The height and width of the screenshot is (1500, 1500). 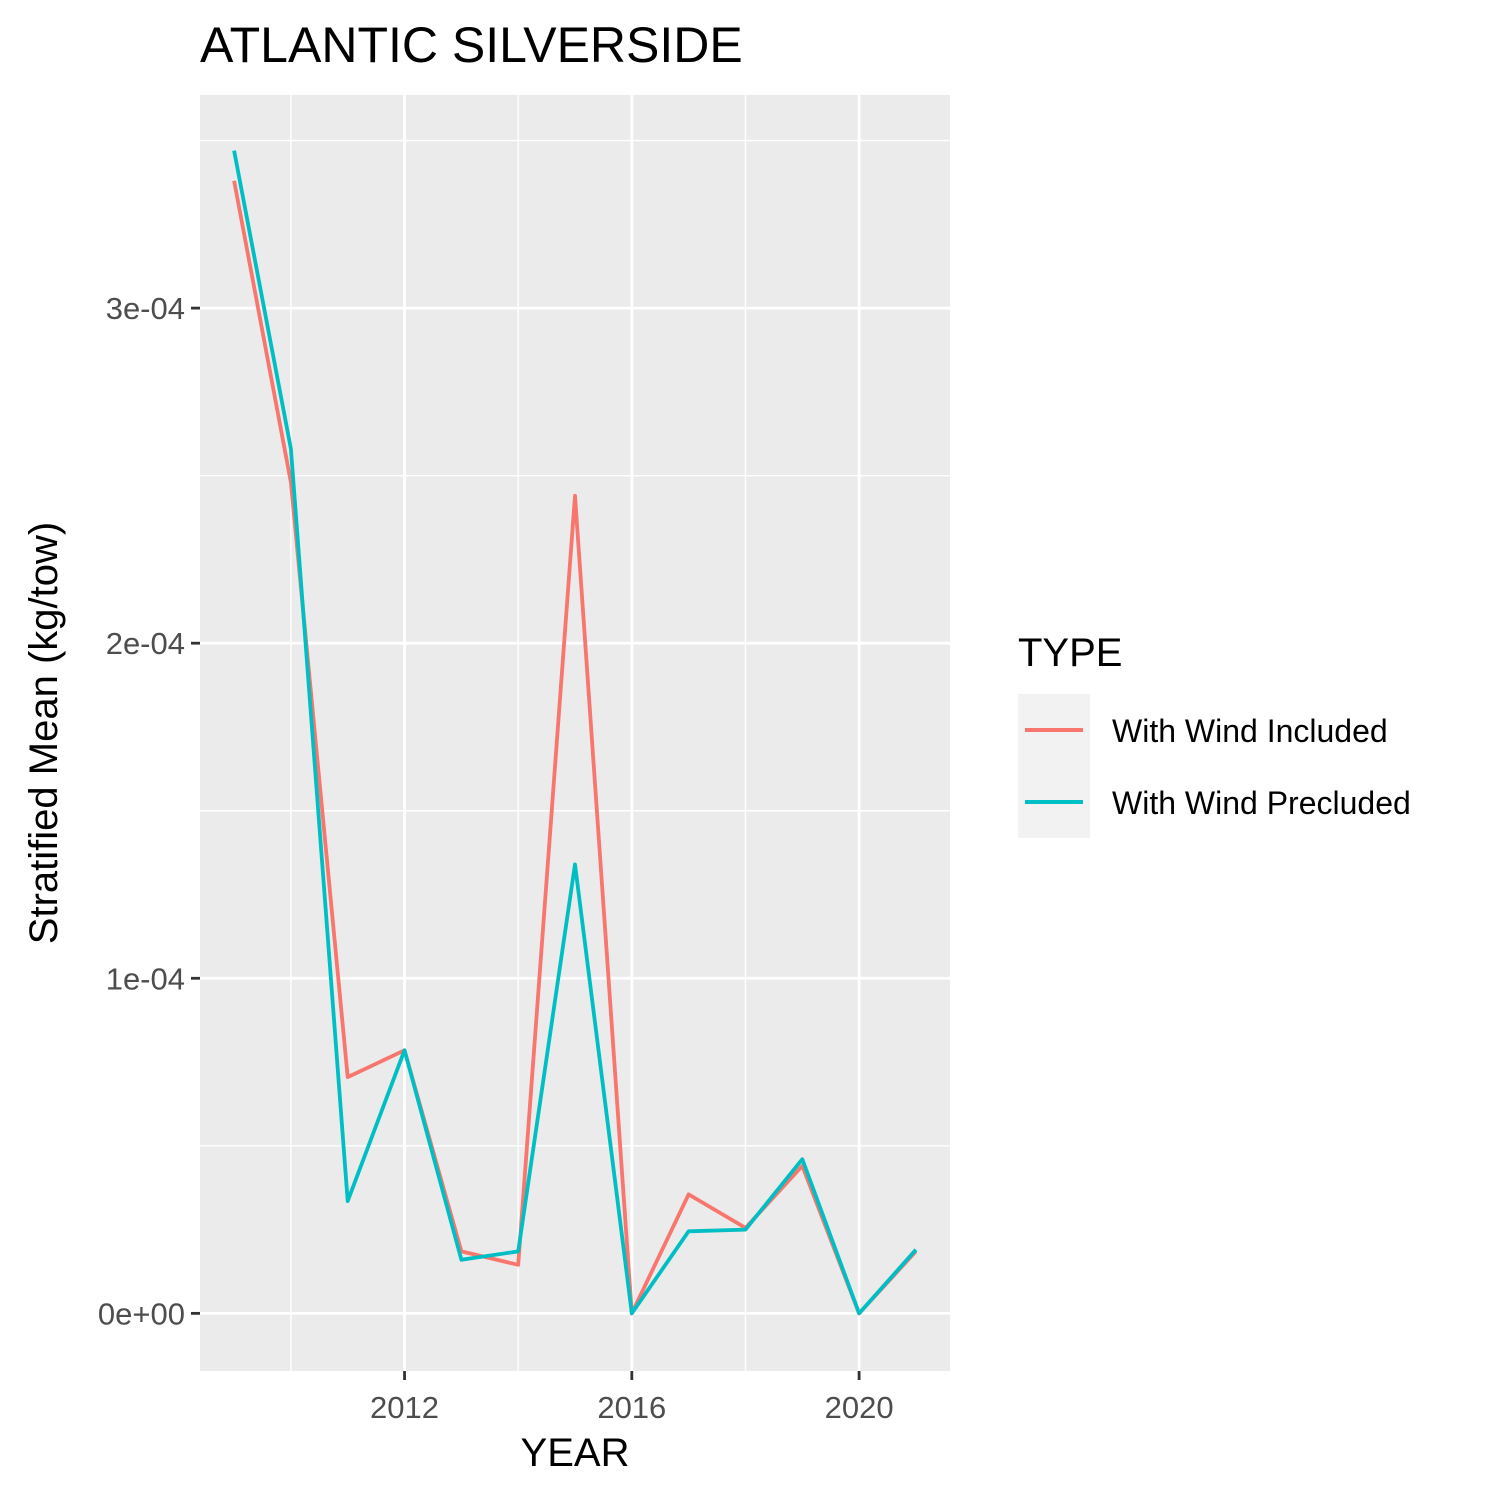 I want to click on x-tick-label: 2020, so click(x=859, y=1407).